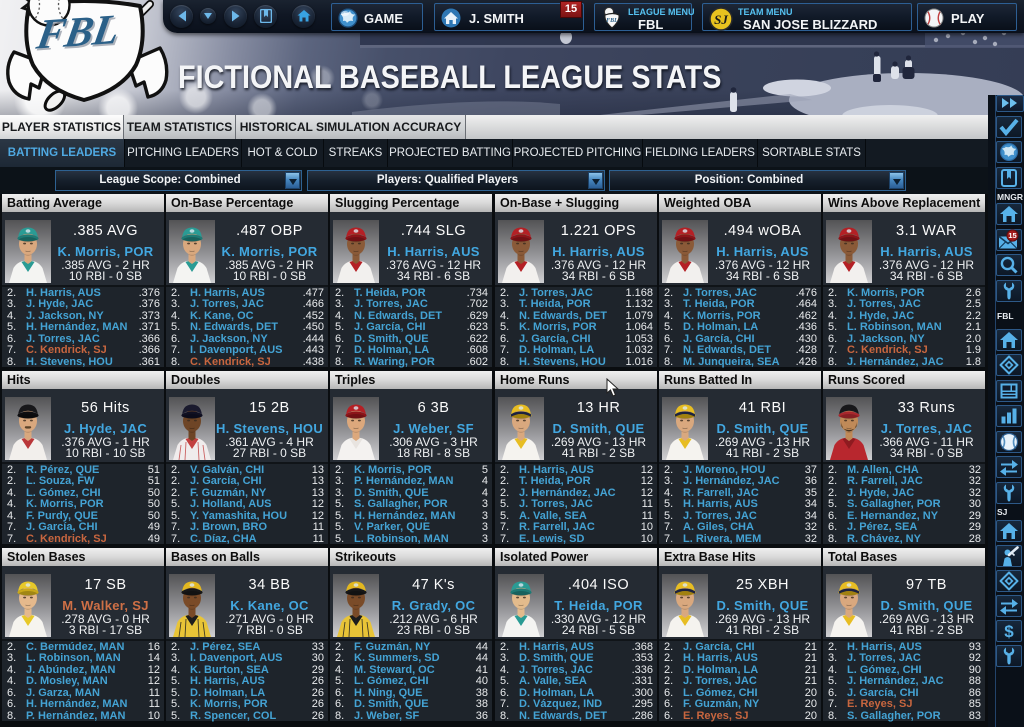 Image resolution: width=1024 pixels, height=727 pixels. I want to click on svg-text: SJ, so click(721, 19).